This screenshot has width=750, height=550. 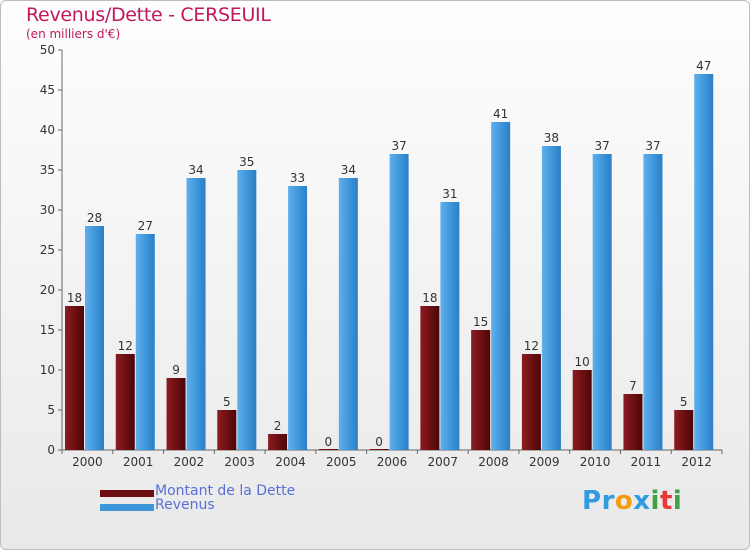 I want to click on y-tick-label: 5, so click(x=51, y=410).